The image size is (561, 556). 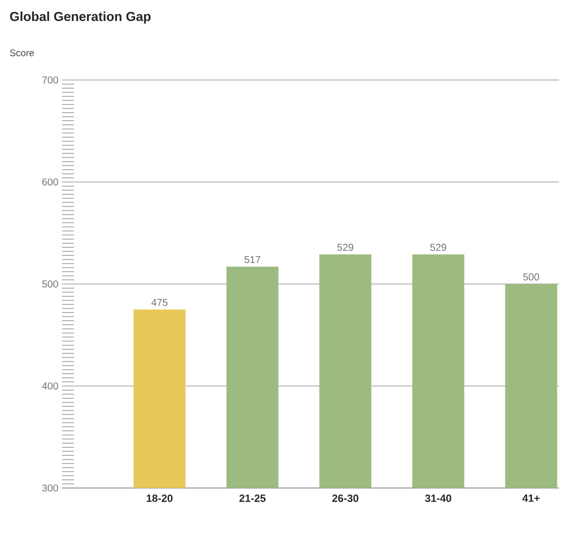 What do you see at coordinates (22, 53) in the screenshot?
I see `y-axis-title: Score` at bounding box center [22, 53].